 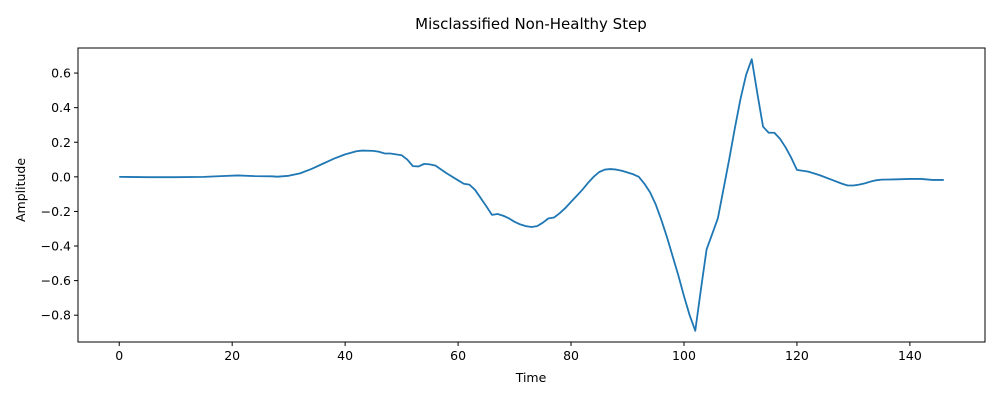 What do you see at coordinates (531, 24) in the screenshot?
I see `chart-title: Misclassified Non-Healthy Step` at bounding box center [531, 24].